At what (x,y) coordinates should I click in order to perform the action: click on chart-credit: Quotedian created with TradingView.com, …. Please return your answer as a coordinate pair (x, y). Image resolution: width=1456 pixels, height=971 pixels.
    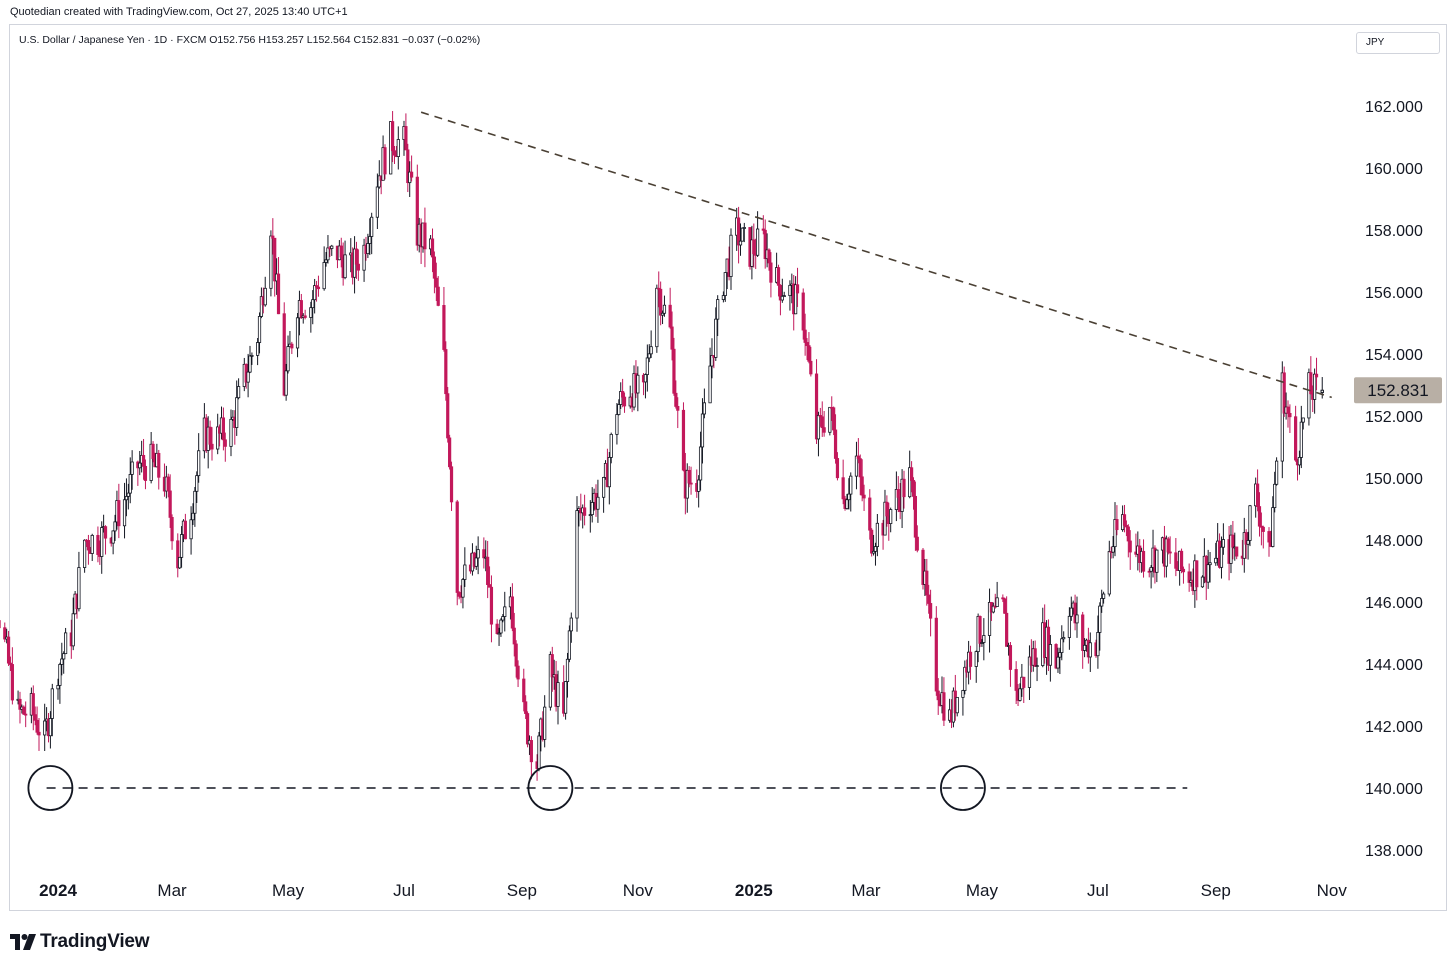
    Looking at the image, I should click on (179, 12).